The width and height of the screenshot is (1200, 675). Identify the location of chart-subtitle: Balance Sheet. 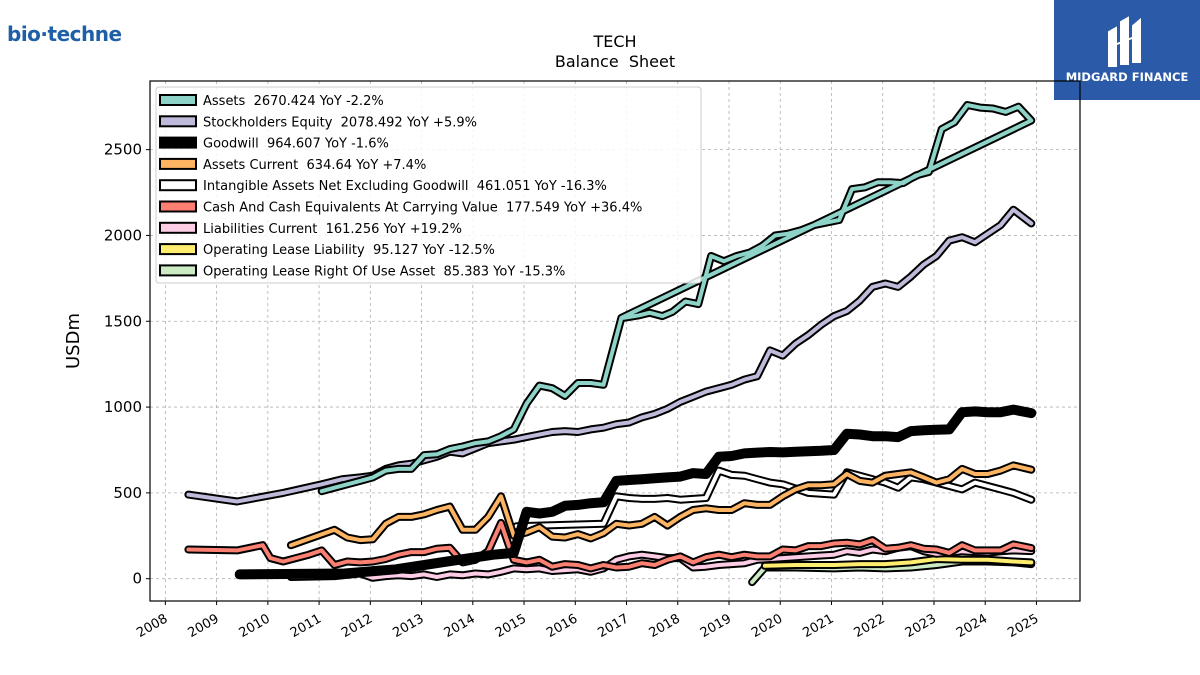
(615, 61).